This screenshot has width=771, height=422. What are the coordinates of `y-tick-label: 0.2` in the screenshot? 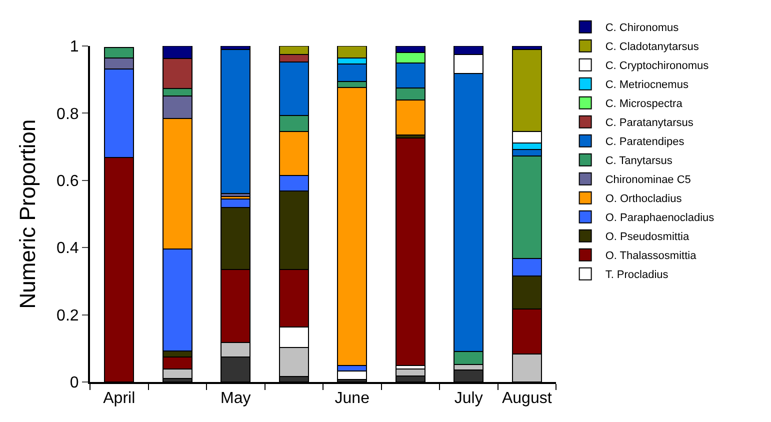 It's located at (67, 315).